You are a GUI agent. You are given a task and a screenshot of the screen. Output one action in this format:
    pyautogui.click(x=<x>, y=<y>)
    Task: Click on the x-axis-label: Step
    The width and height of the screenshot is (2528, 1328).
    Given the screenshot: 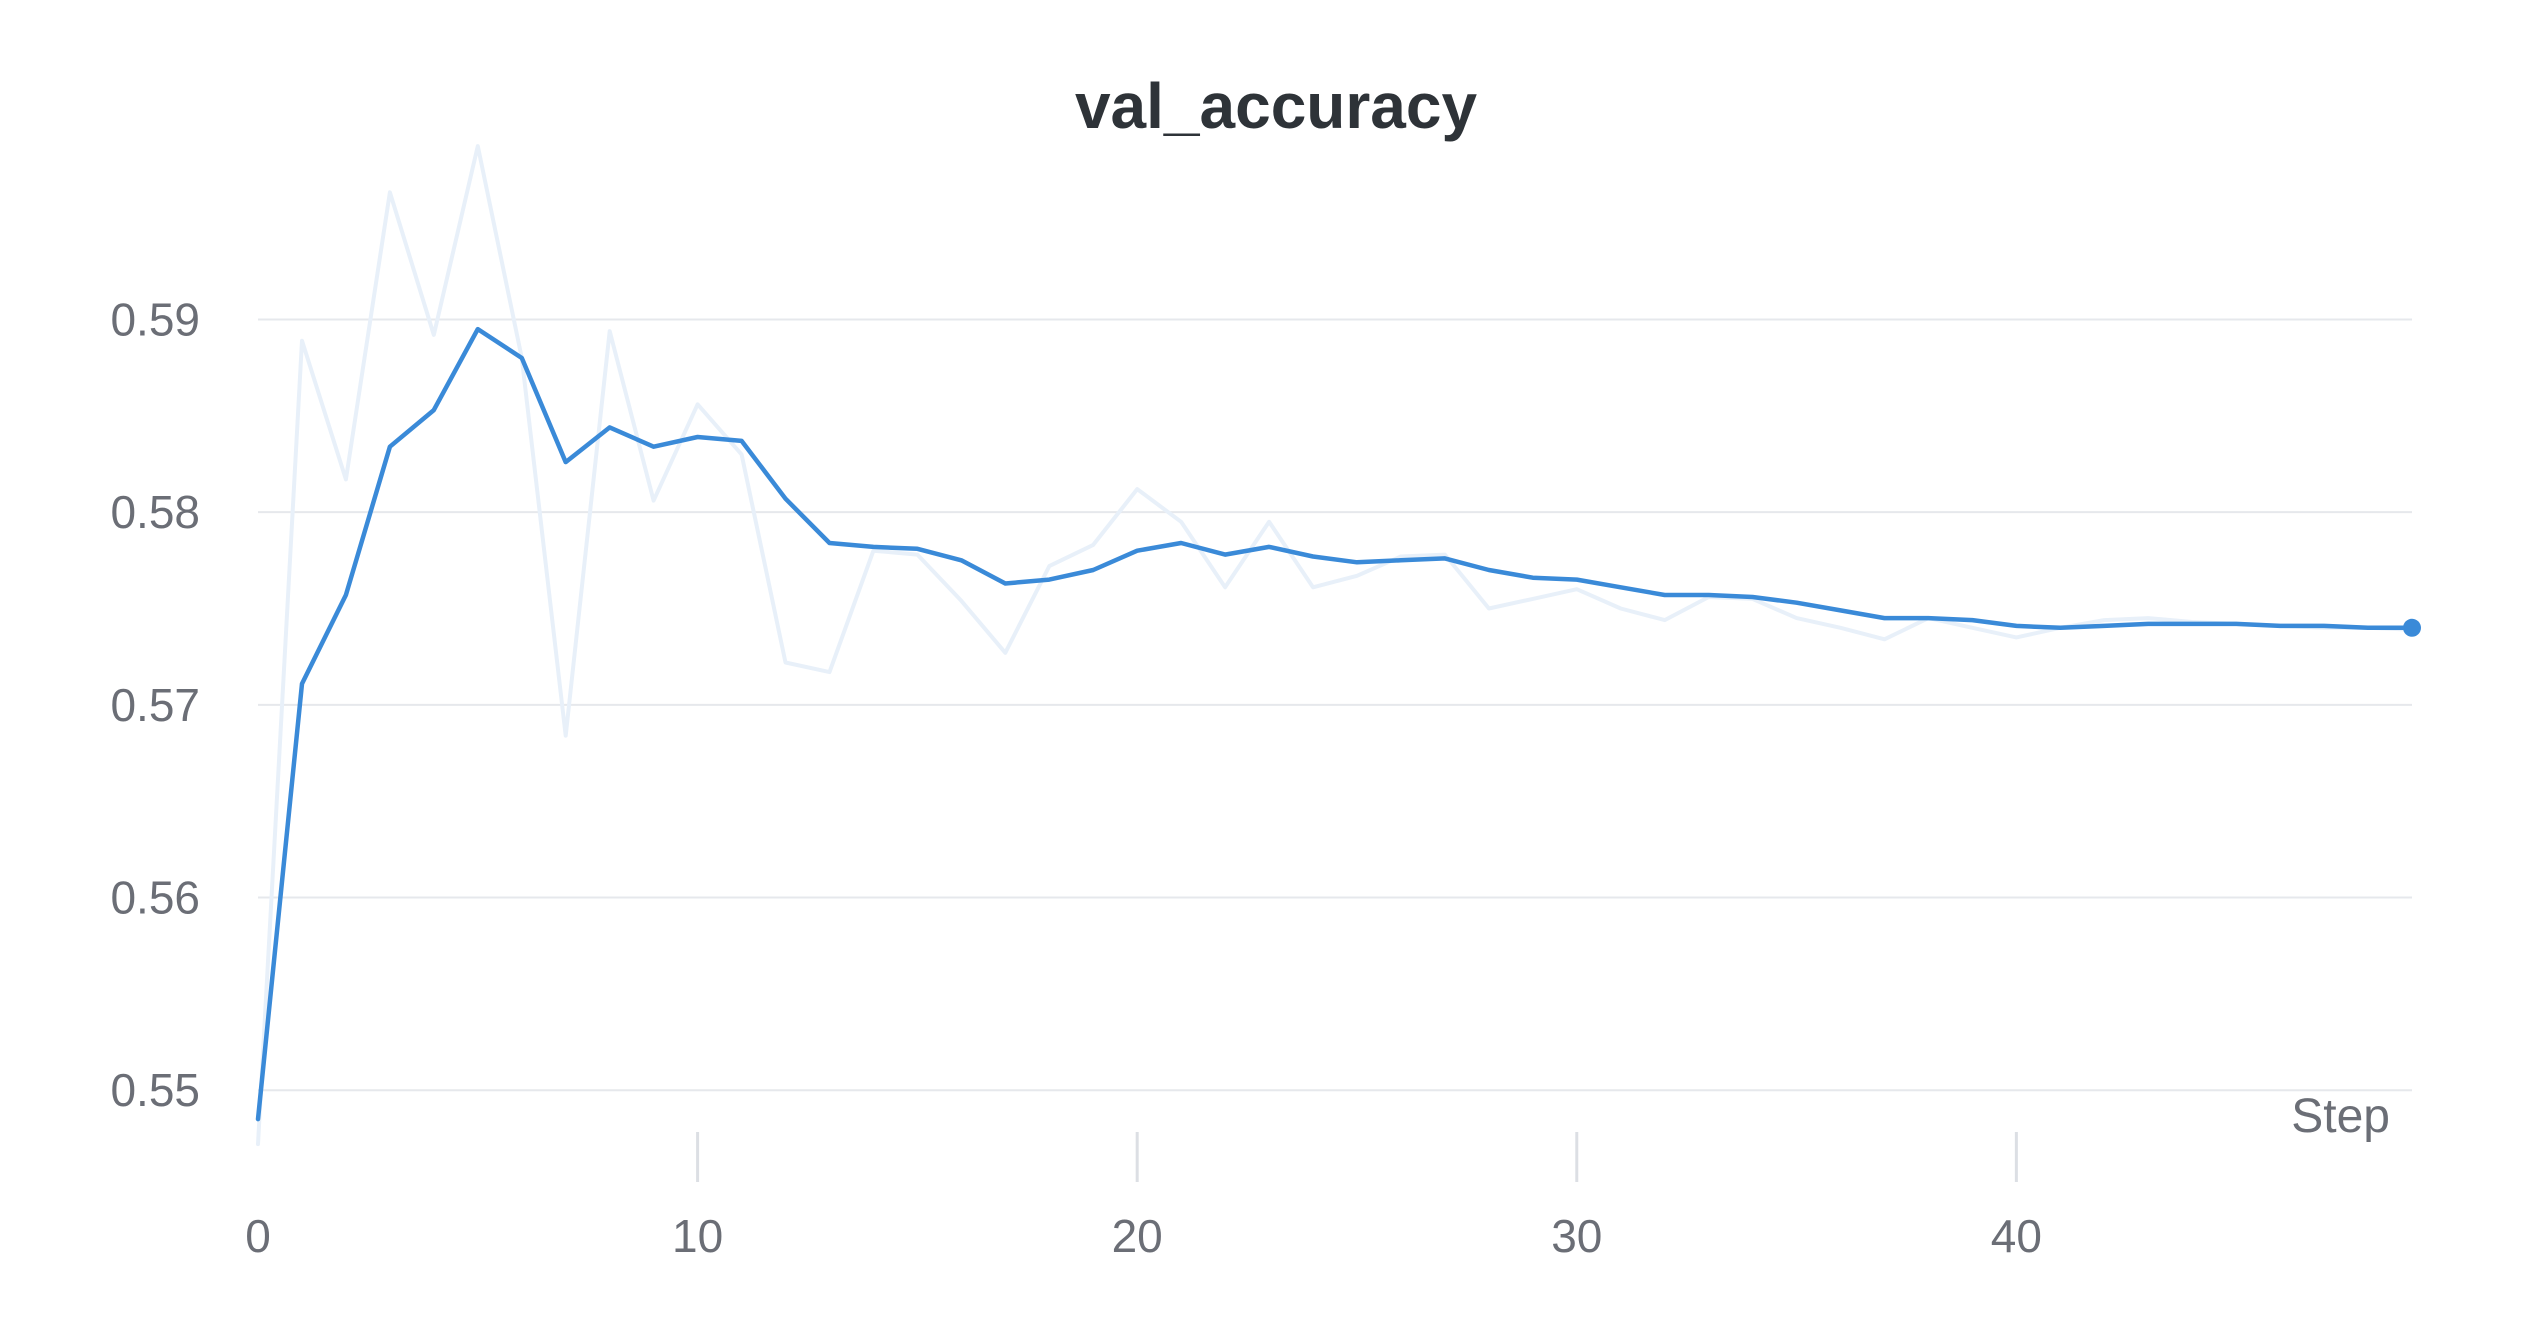 What is the action you would take?
    pyautogui.click(x=2340, y=1116)
    